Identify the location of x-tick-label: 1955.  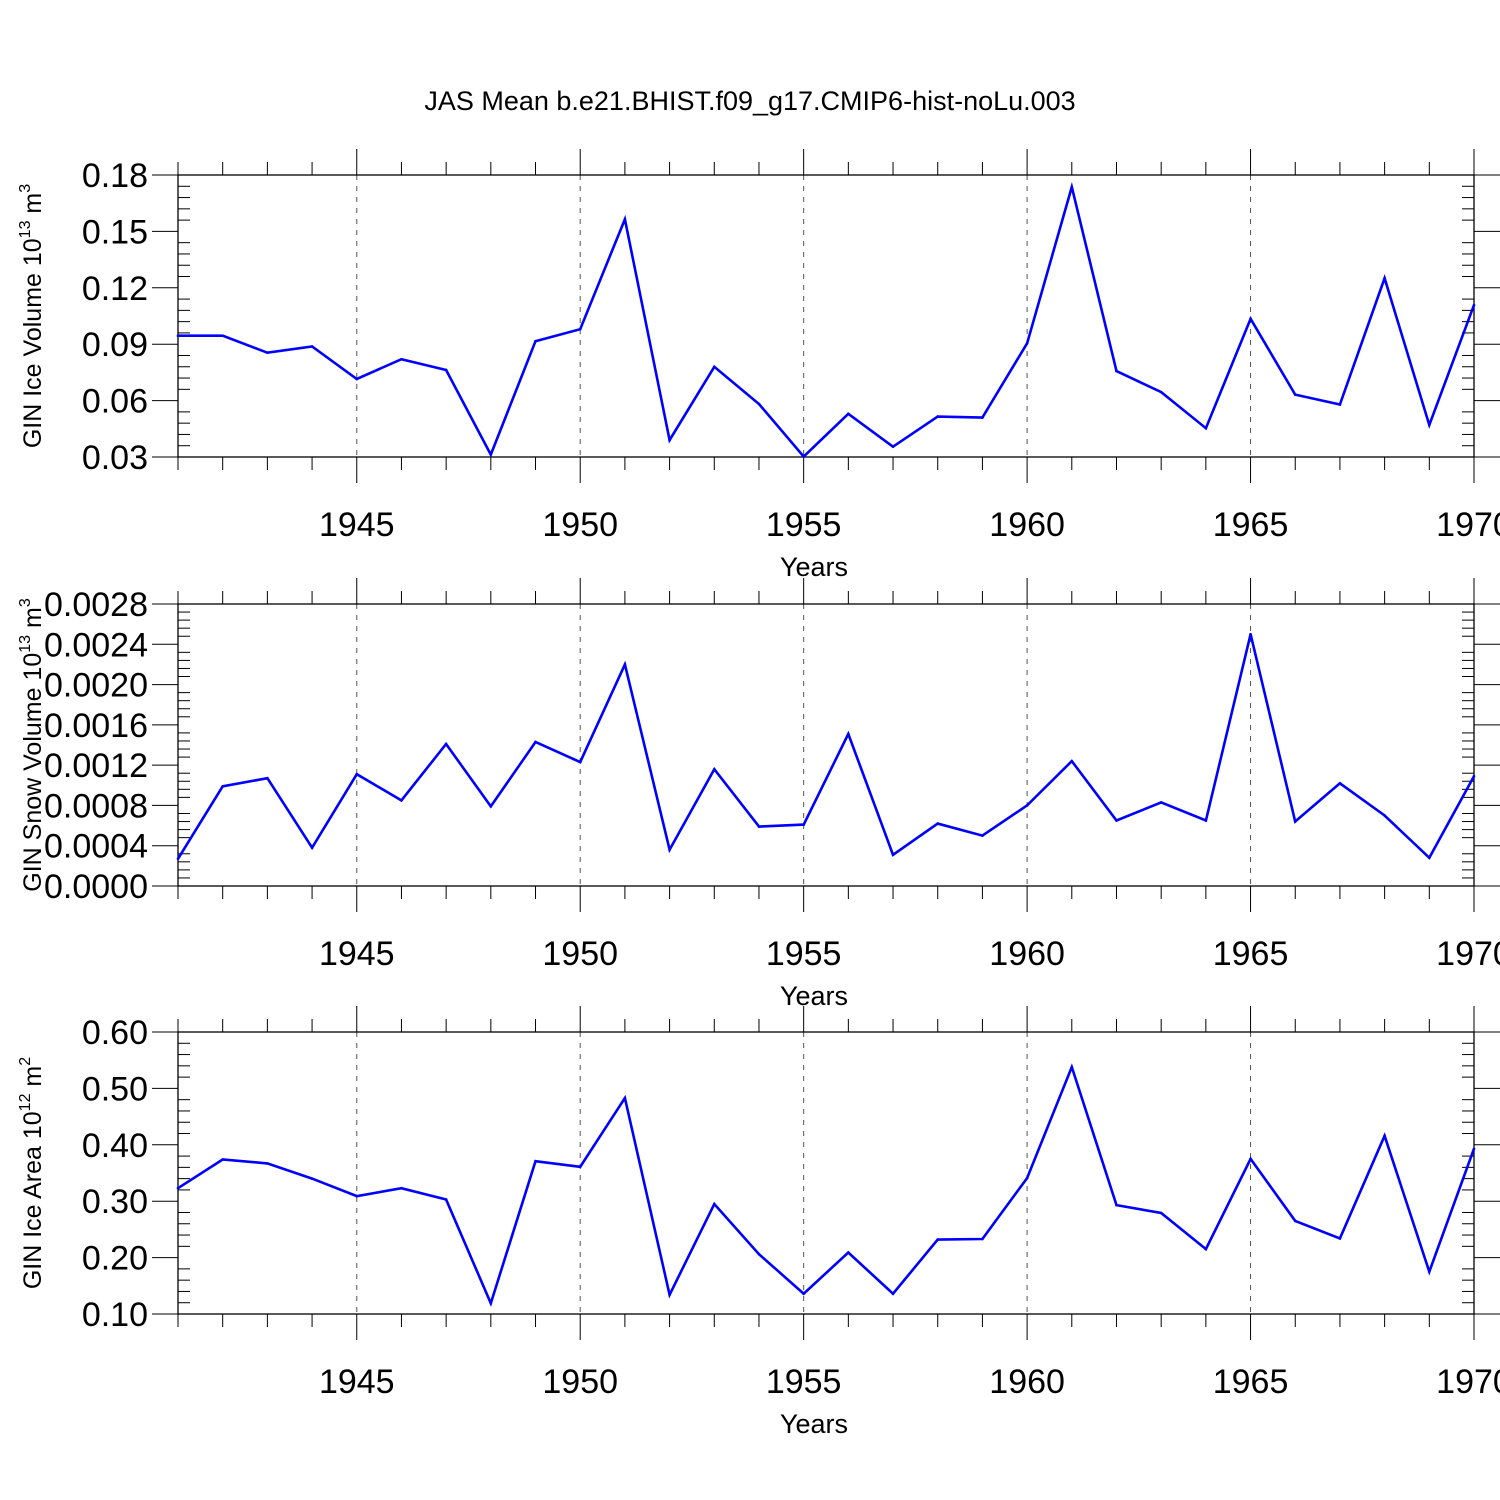
(804, 1382).